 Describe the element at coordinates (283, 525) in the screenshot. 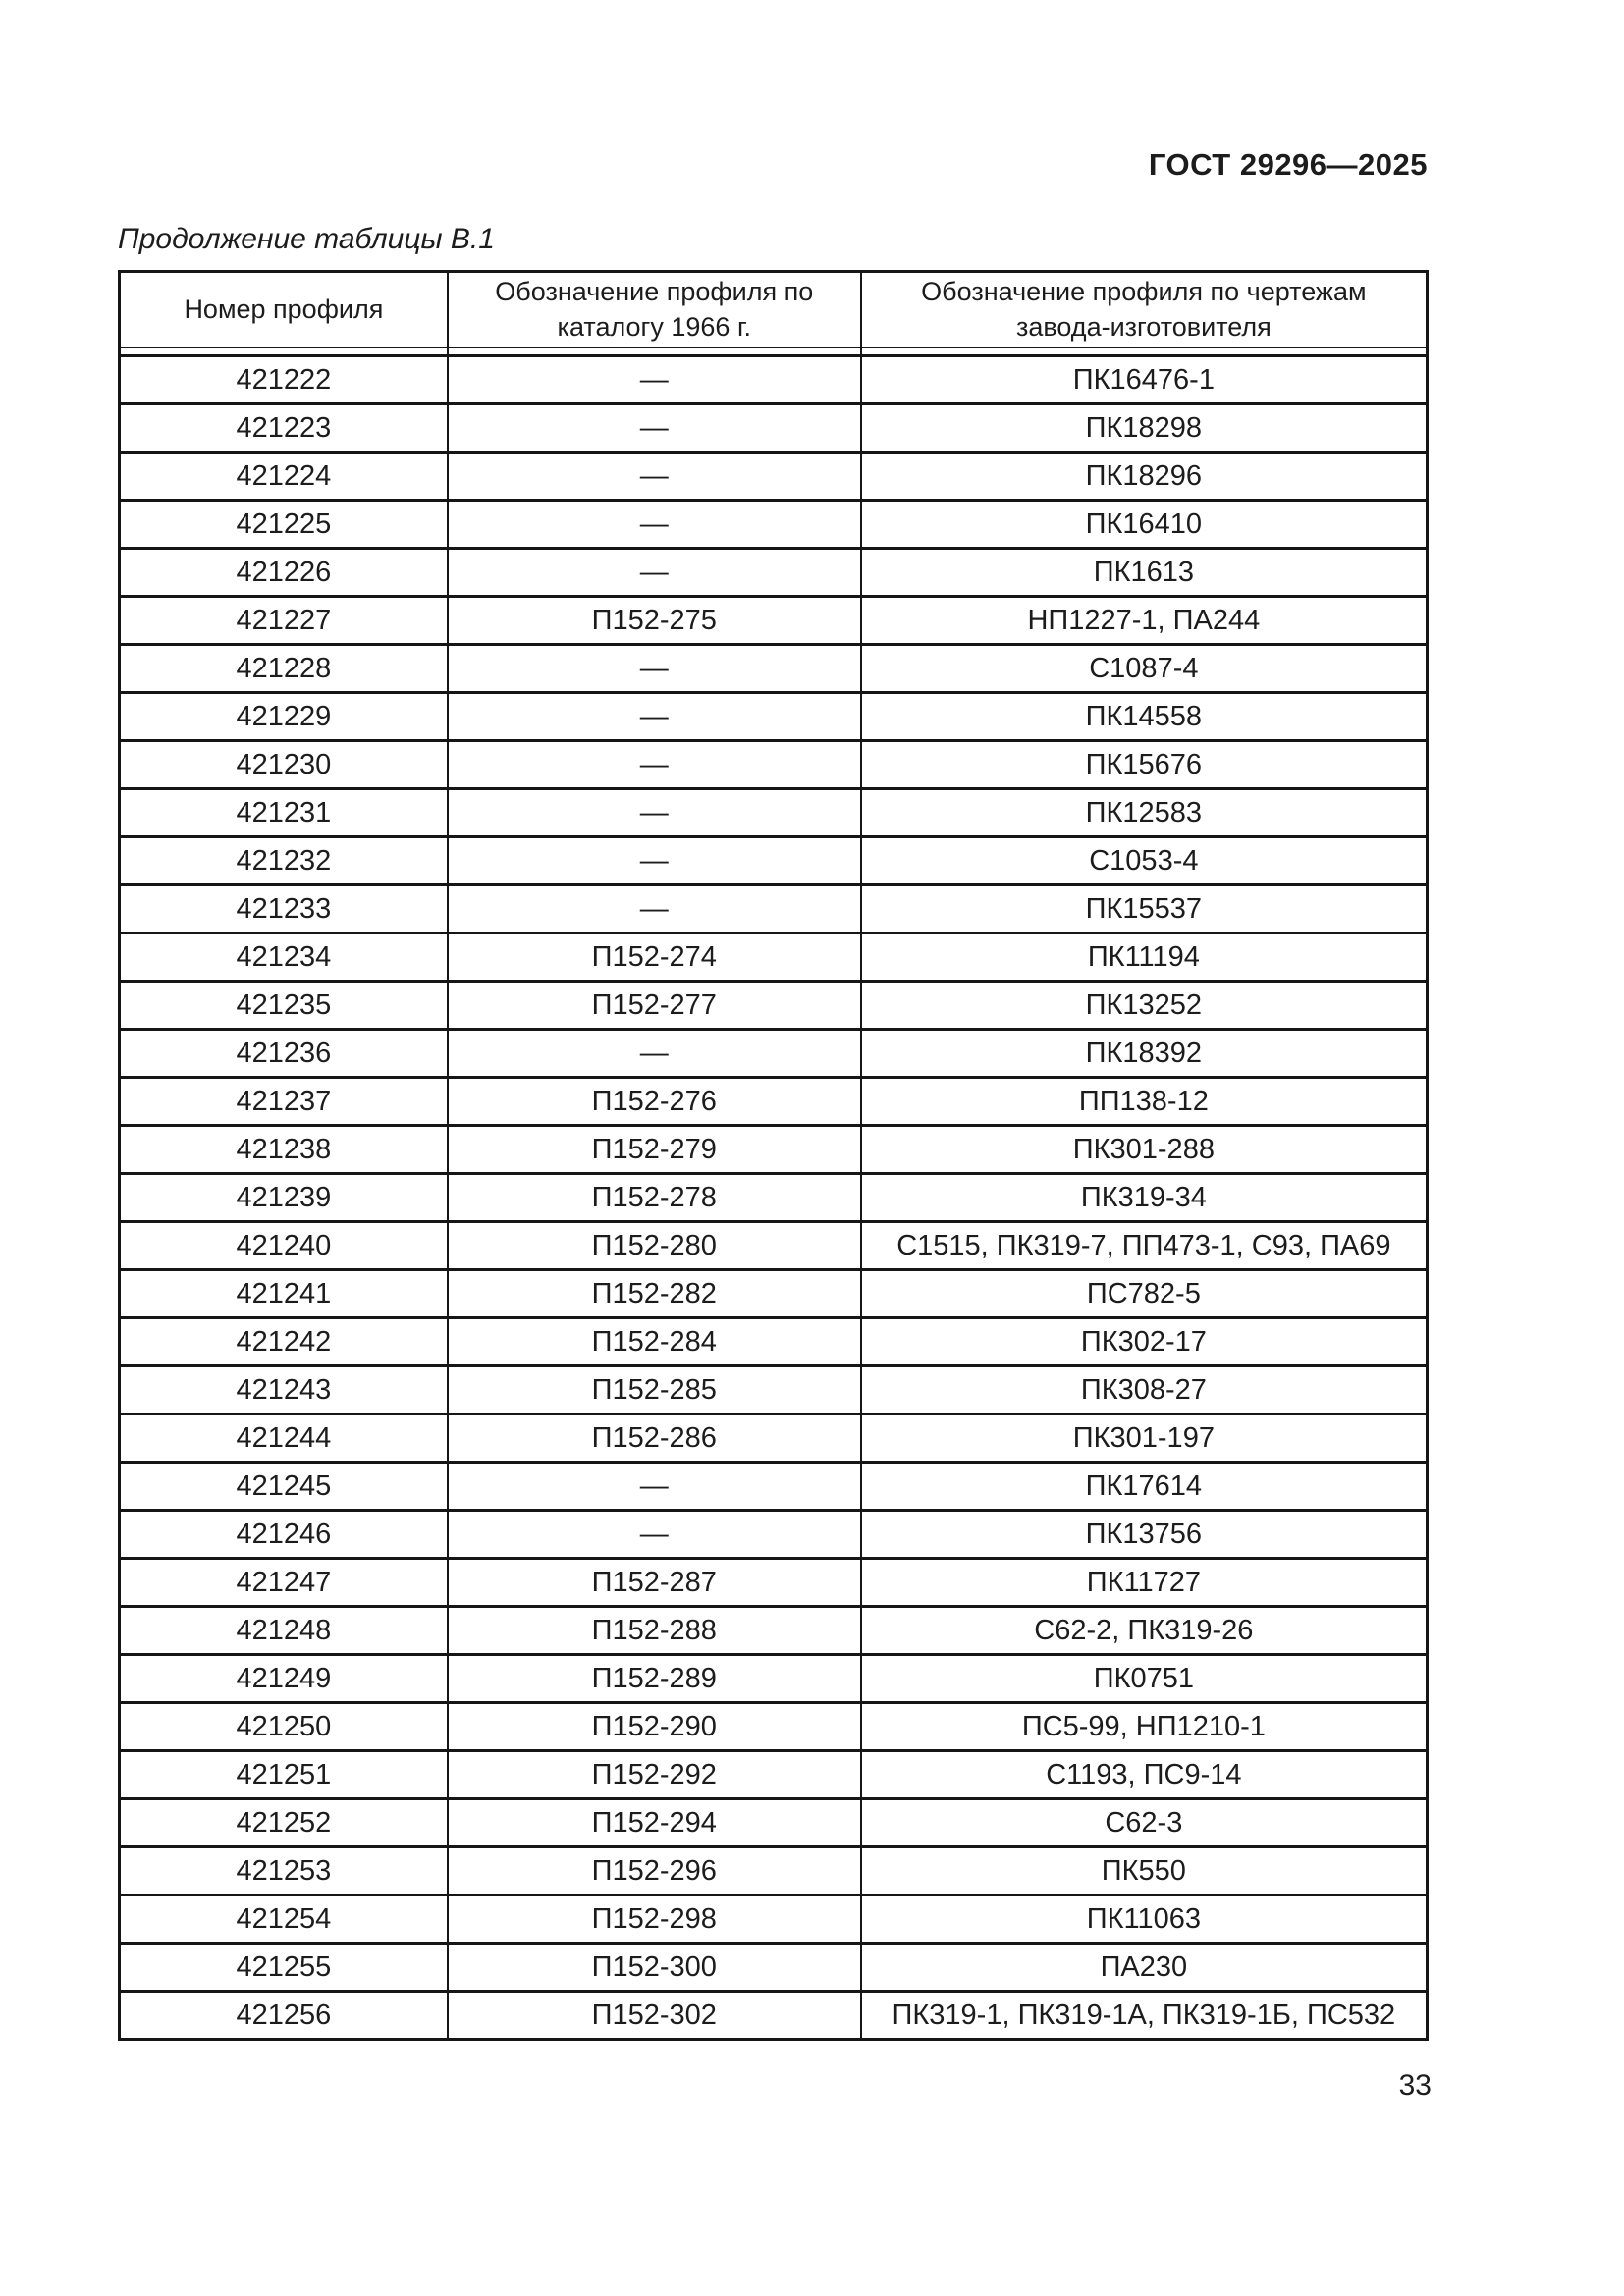

I see `table-cell: 421225` at that location.